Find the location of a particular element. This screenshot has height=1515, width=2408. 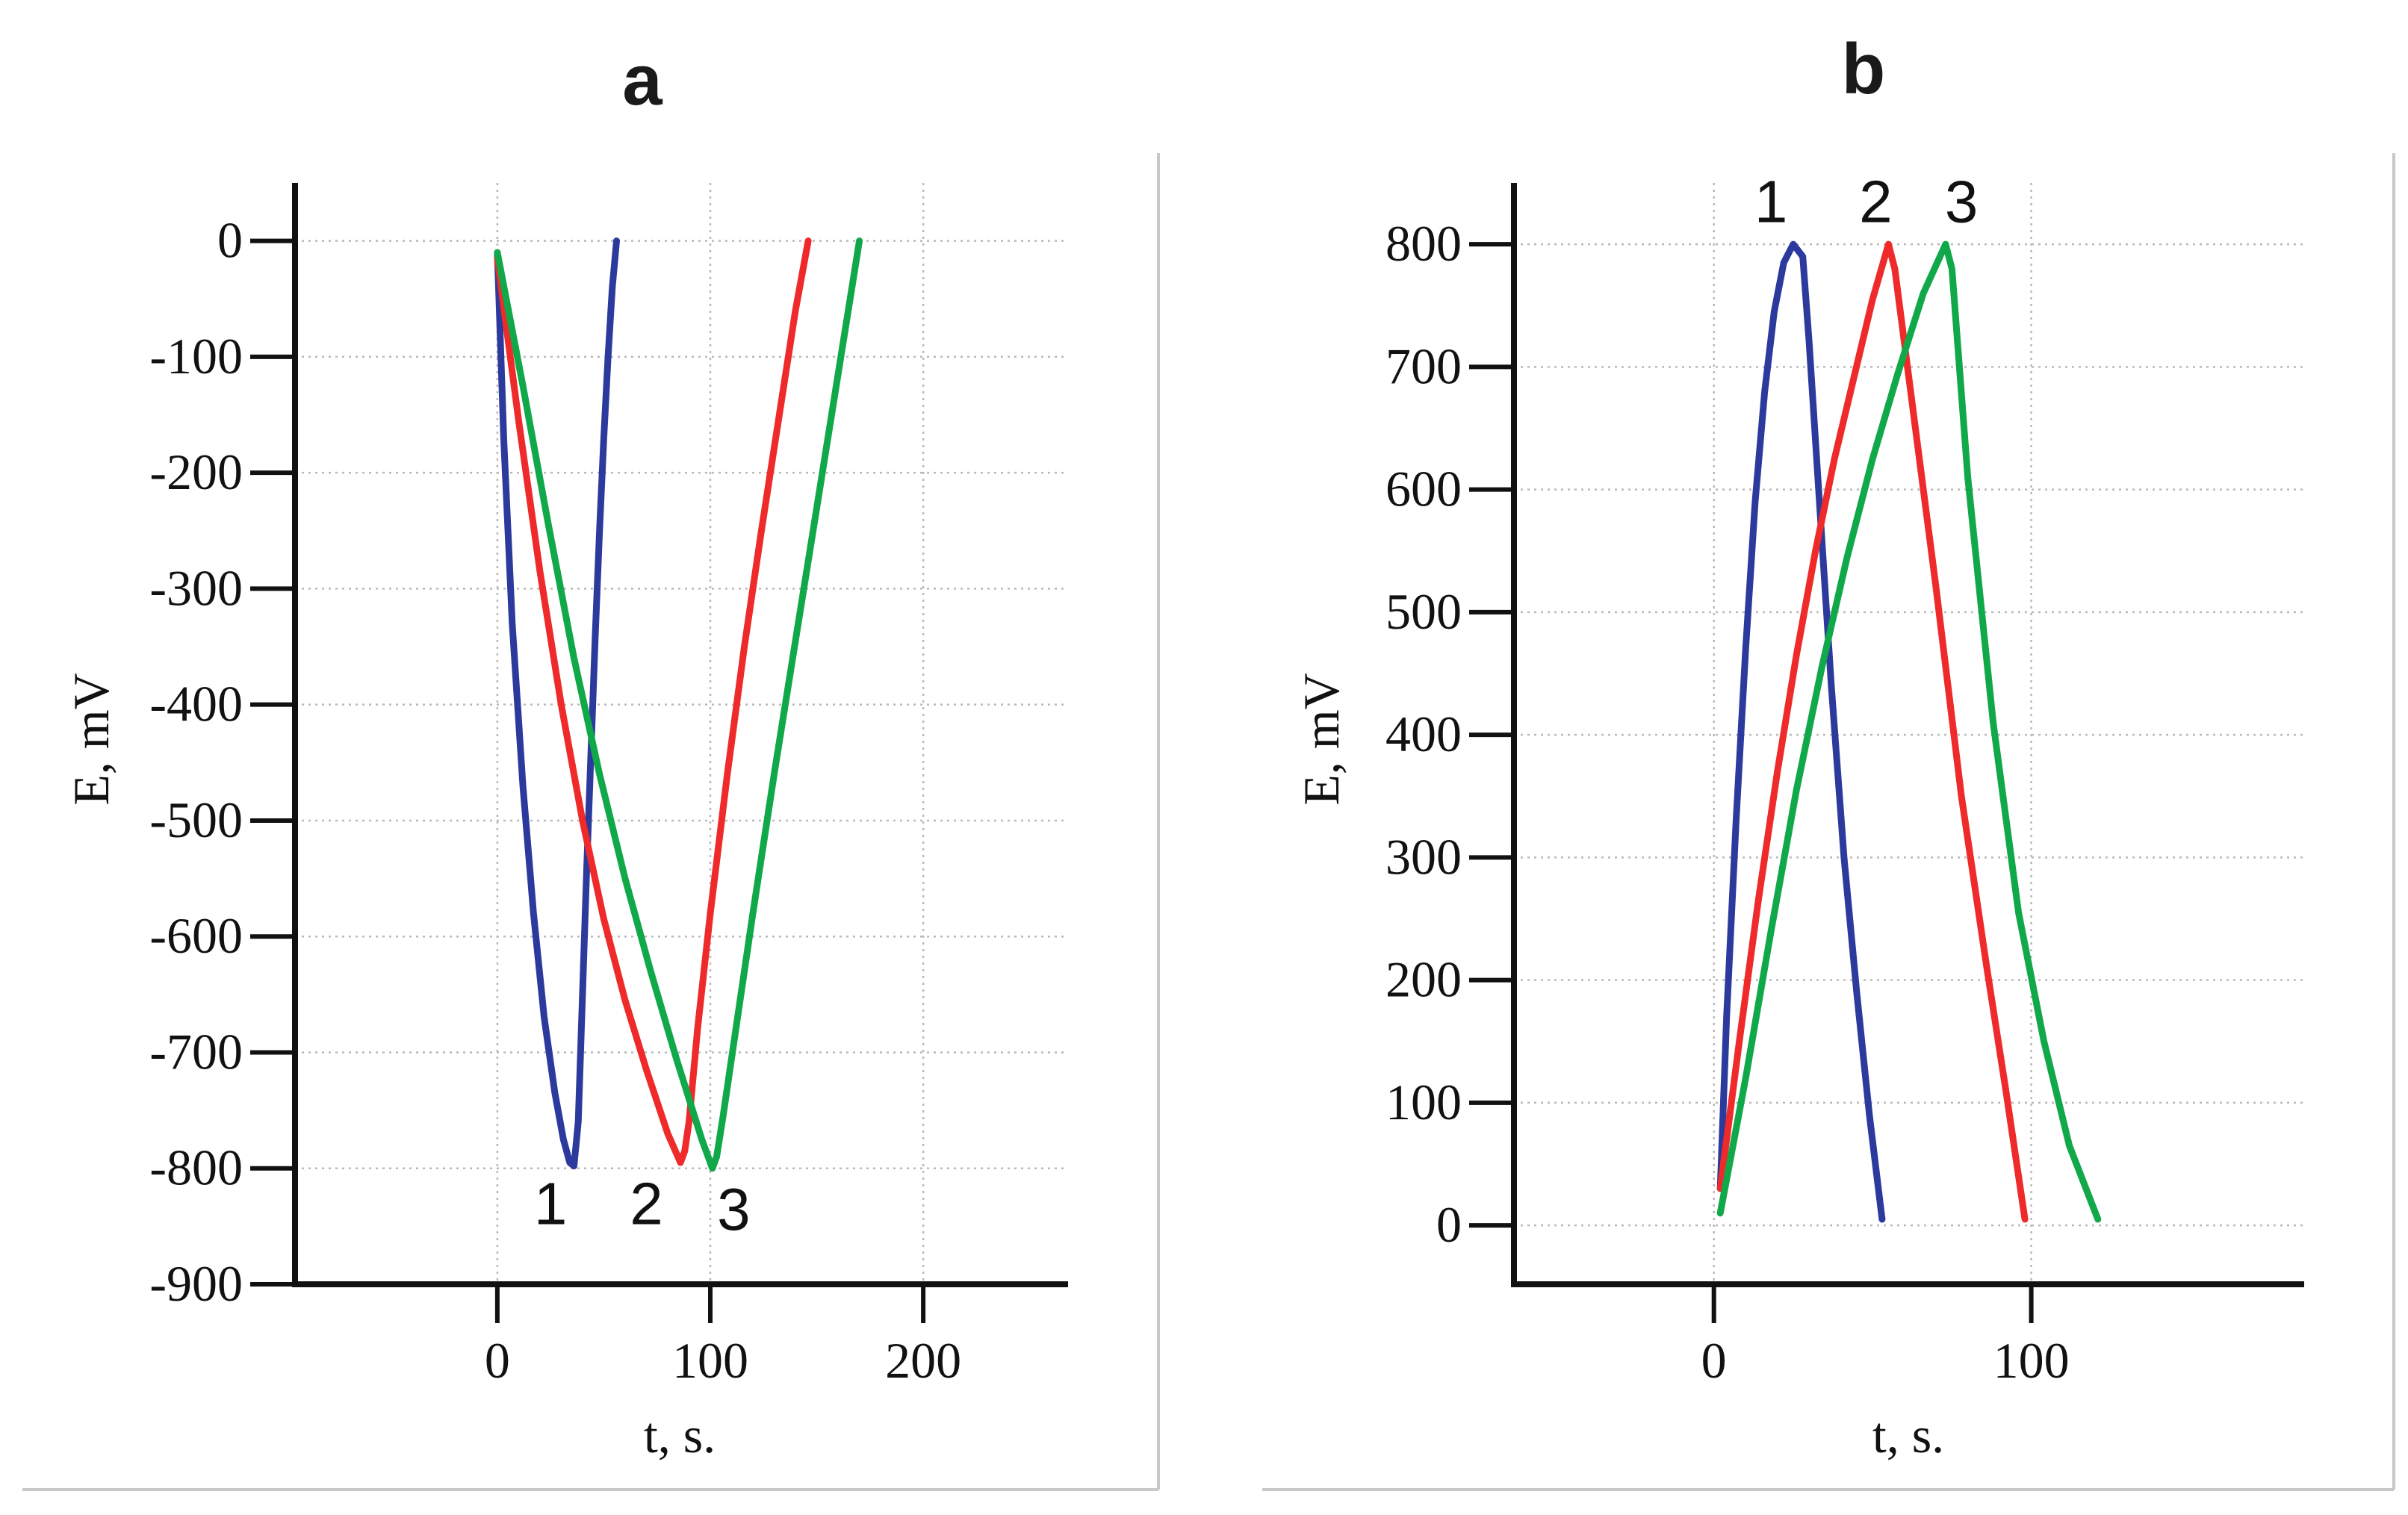

panel-a-x-ticks: 0 100 200 is located at coordinates (723, 1336).